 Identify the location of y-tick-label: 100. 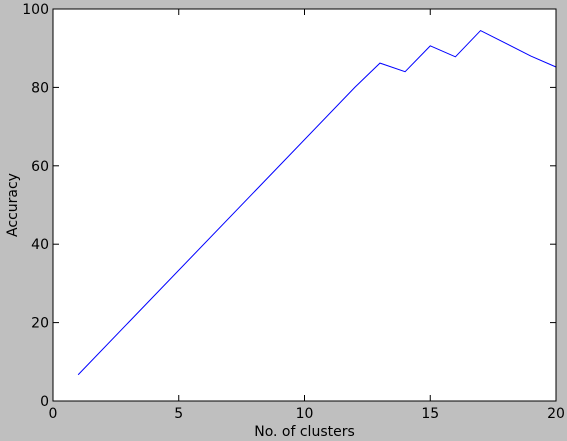
(35, 10).